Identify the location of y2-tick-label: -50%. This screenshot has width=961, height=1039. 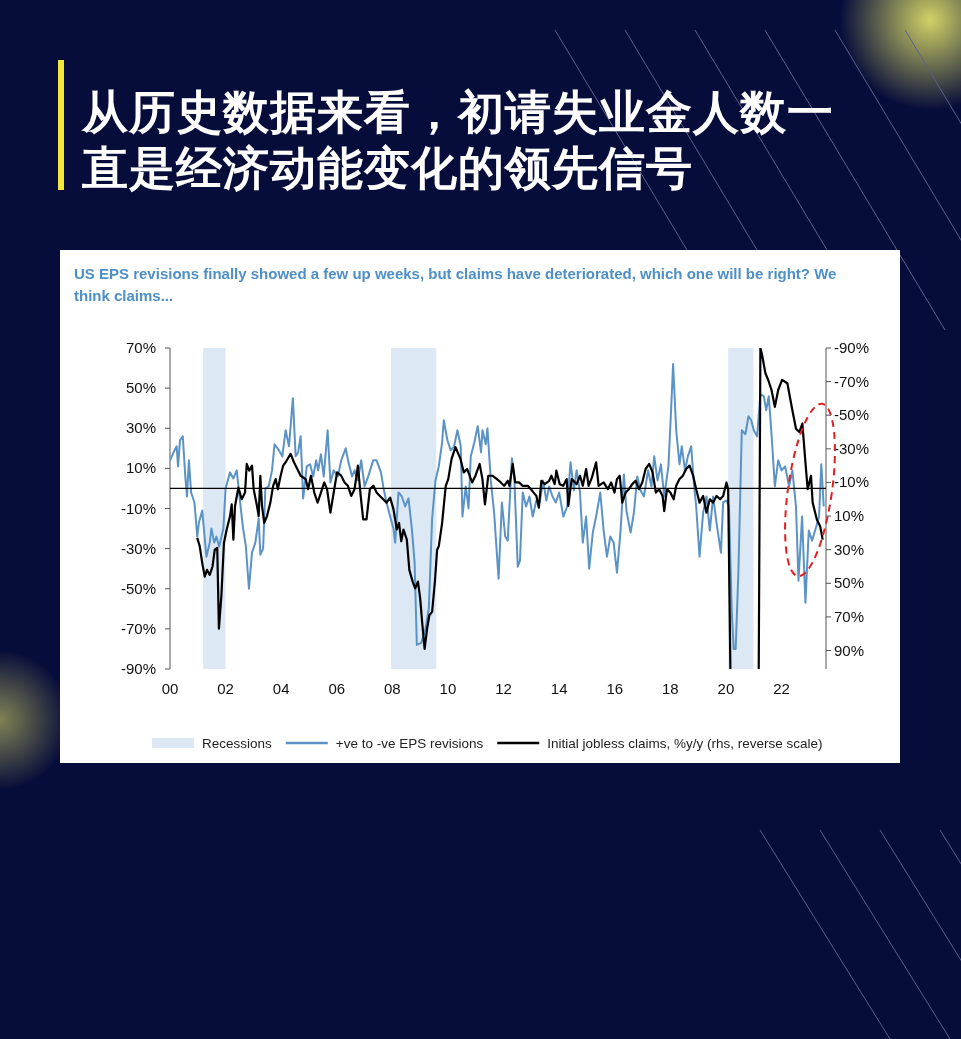
(852, 415).